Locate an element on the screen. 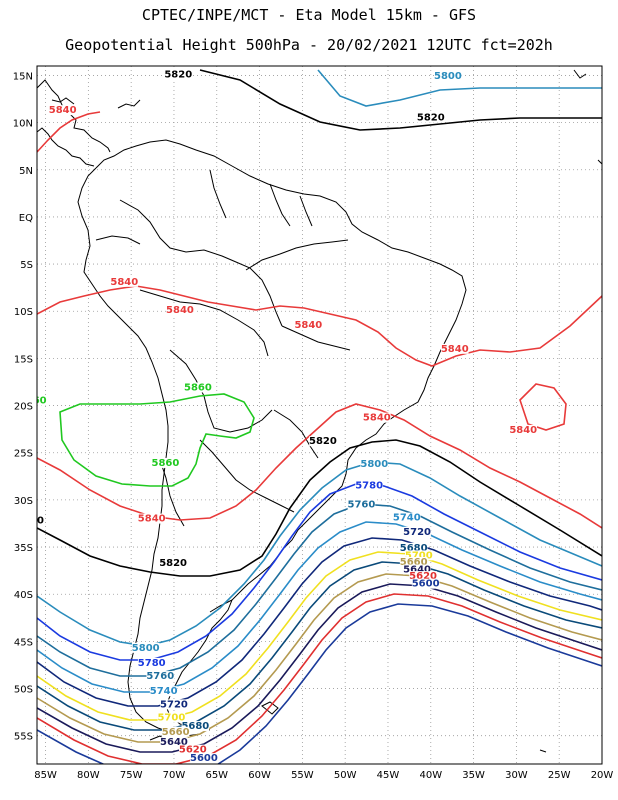 This screenshot has width=618, height=800. lat-tick-label: 55S is located at coordinates (23, 737).